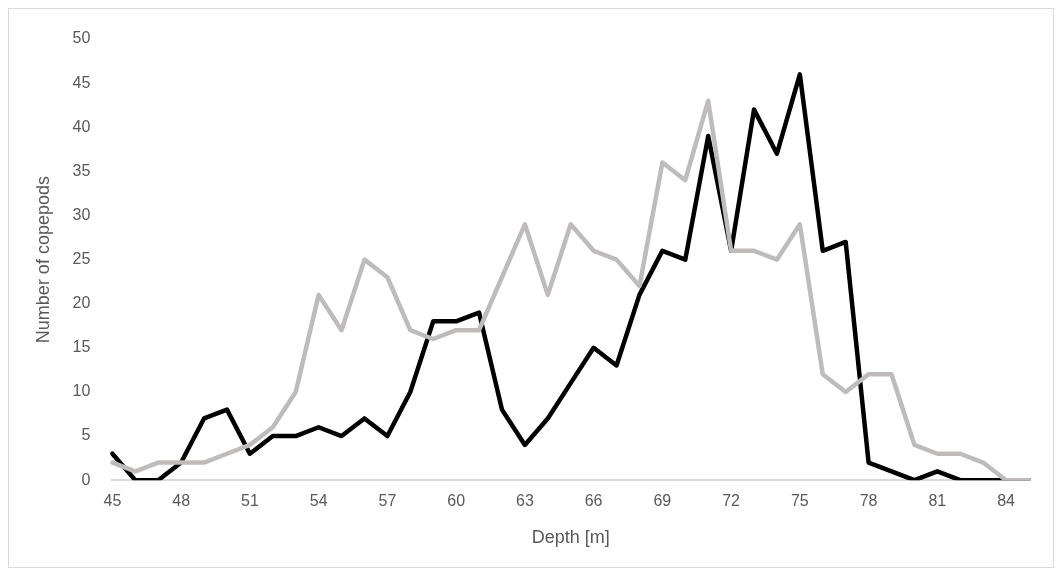 This screenshot has width=1058, height=572. I want to click on x-tick-label: 84, so click(1006, 501).